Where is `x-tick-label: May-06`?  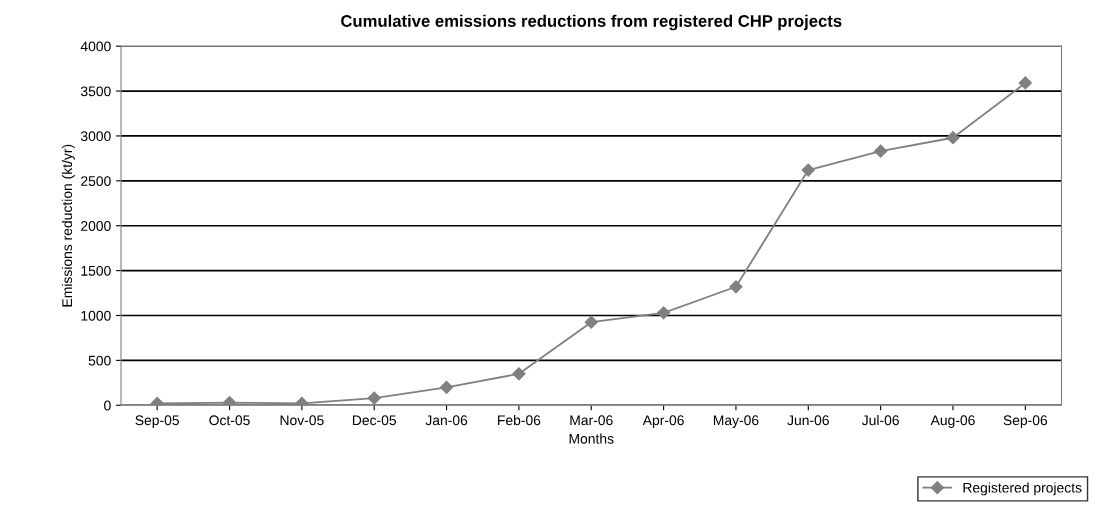 x-tick-label: May-06 is located at coordinates (736, 421).